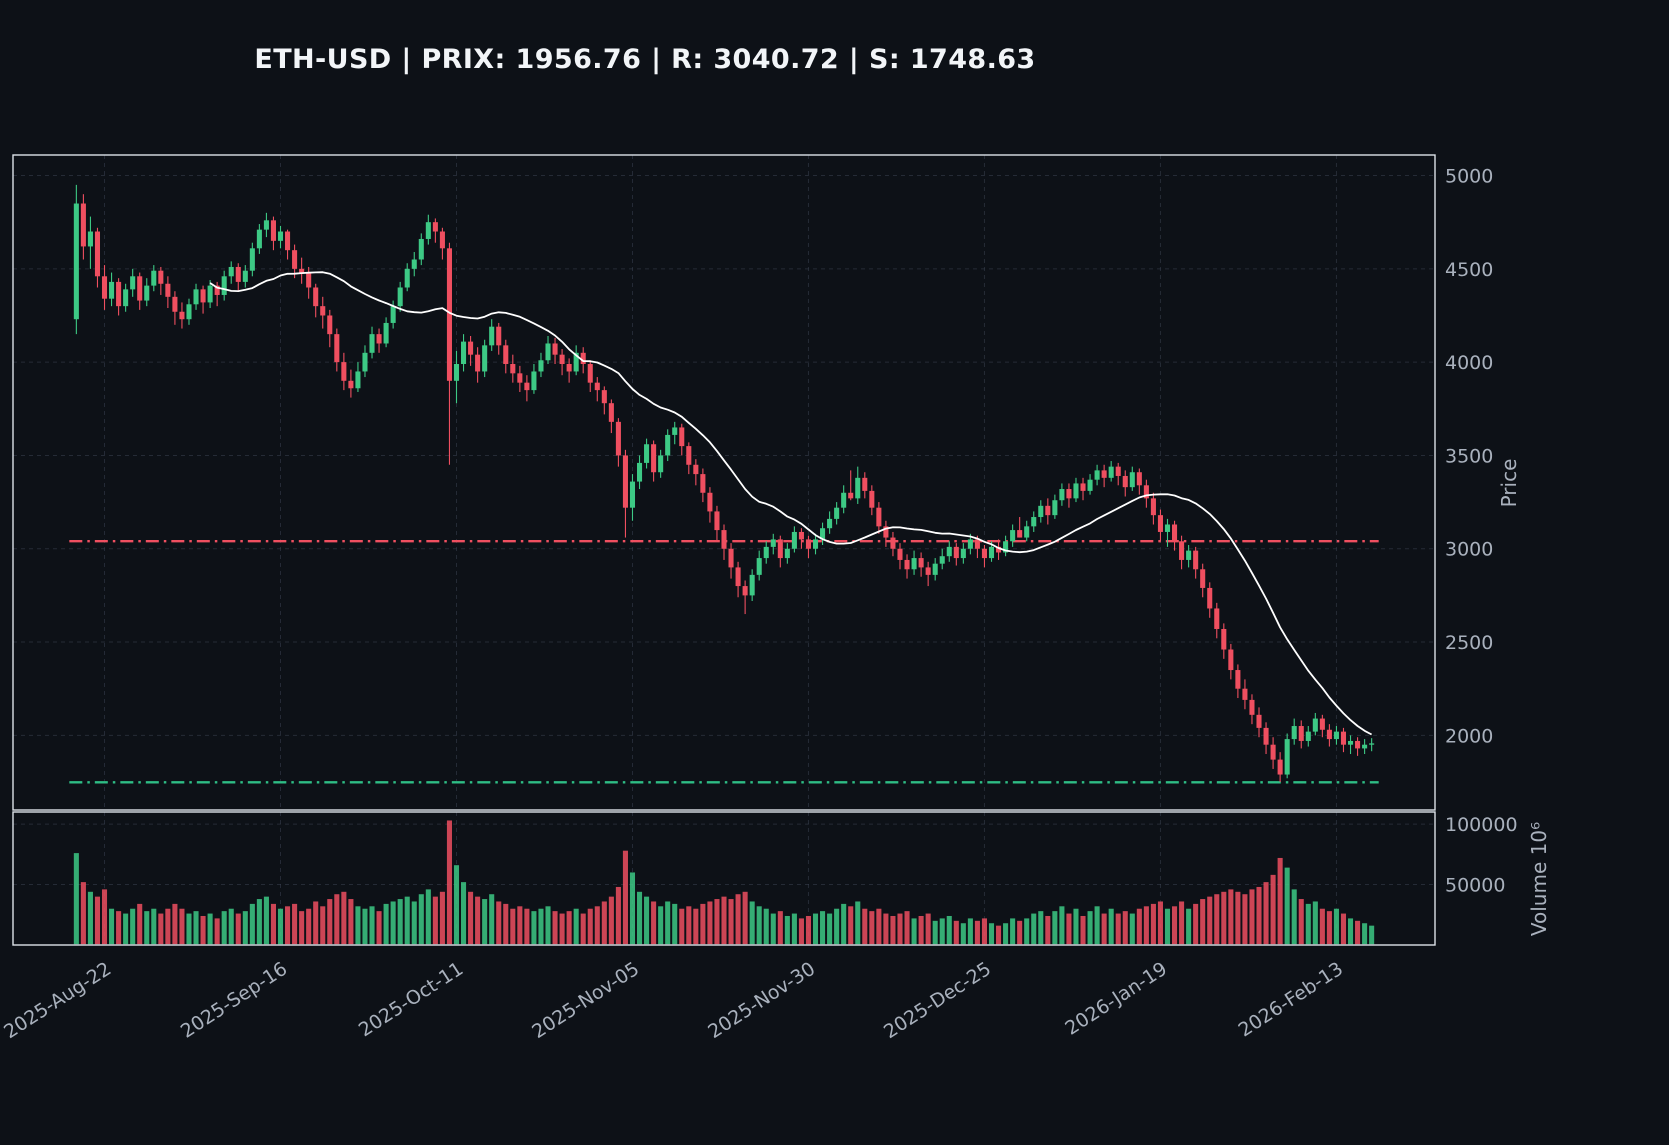 The width and height of the screenshot is (1669, 1145). Describe the element at coordinates (761, 1000) in the screenshot. I see `date-tick-label: 2025-Nov-30` at that location.